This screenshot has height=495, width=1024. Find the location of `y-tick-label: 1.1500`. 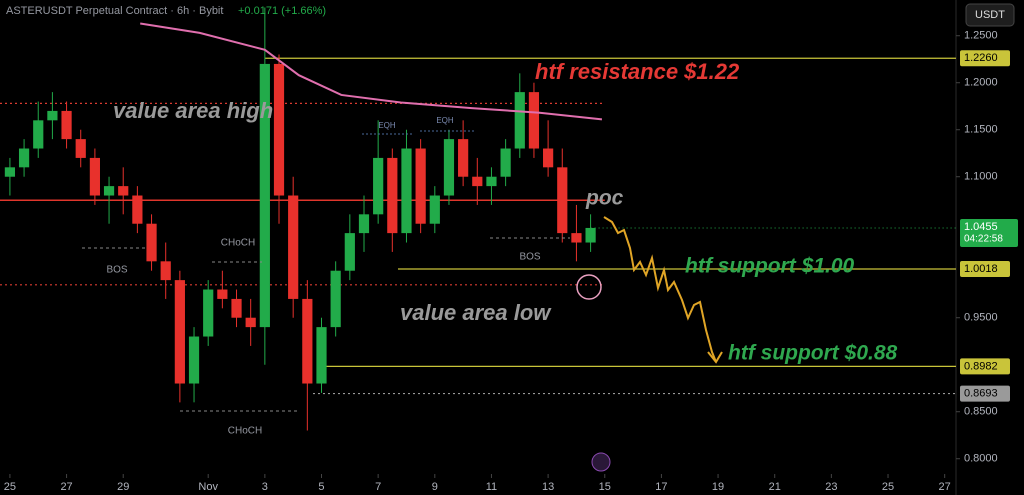

y-tick-label: 1.1500 is located at coordinates (981, 130).